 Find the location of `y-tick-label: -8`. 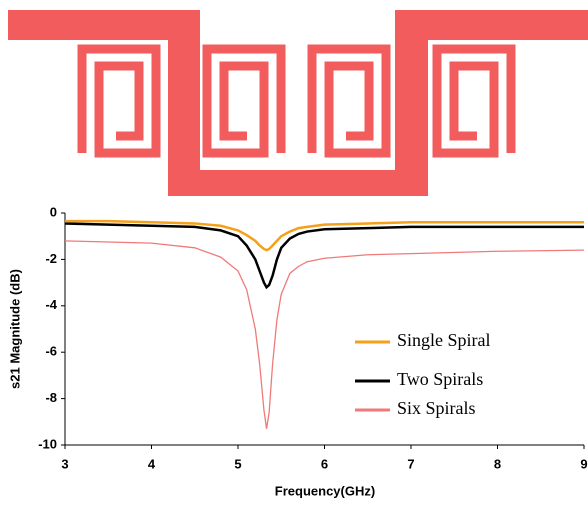

y-tick-label: -8 is located at coordinates (51, 397).